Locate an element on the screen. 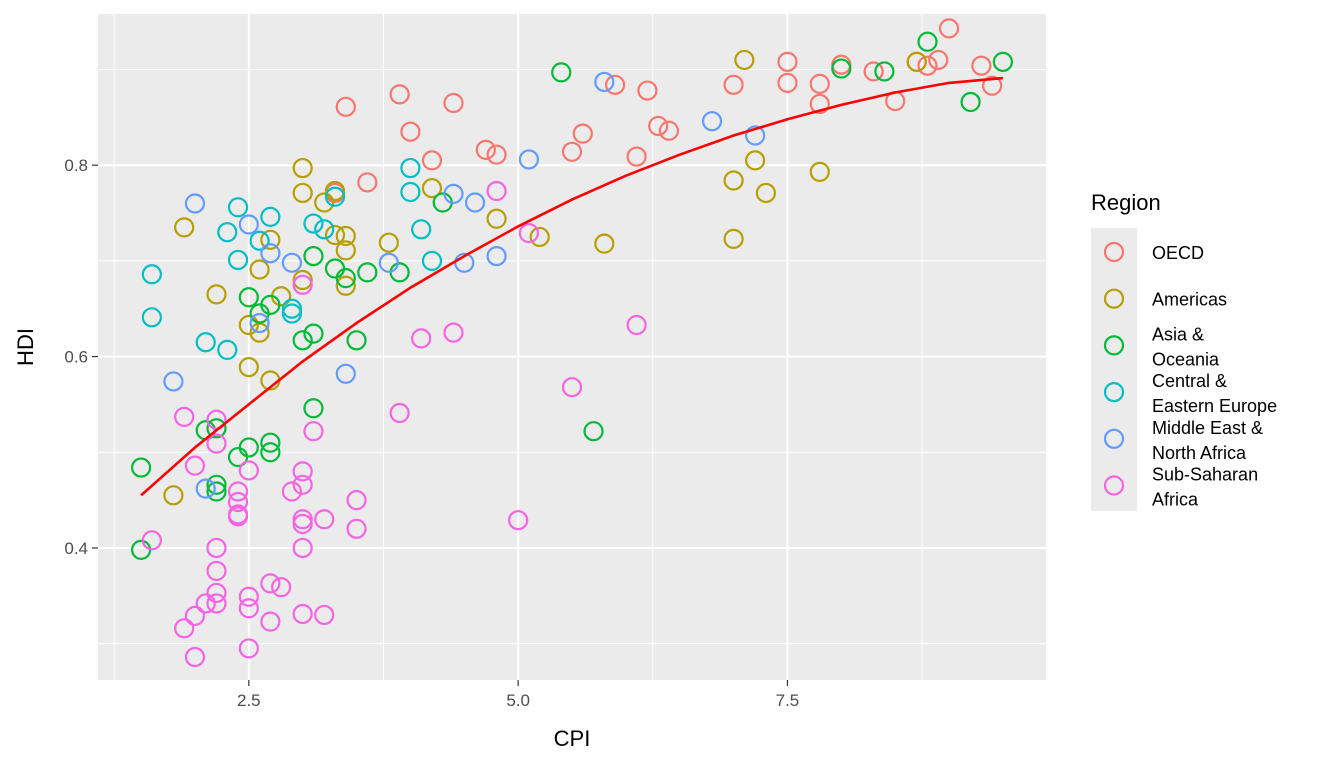  legend-label: Eastern Europe is located at coordinates (1214, 406).